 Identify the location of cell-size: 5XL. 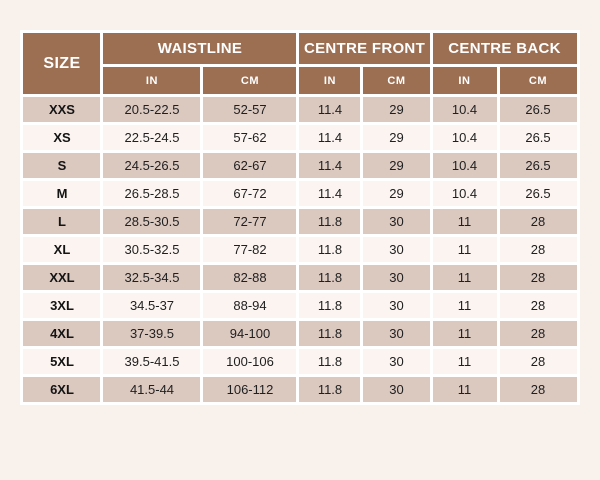
(62, 361).